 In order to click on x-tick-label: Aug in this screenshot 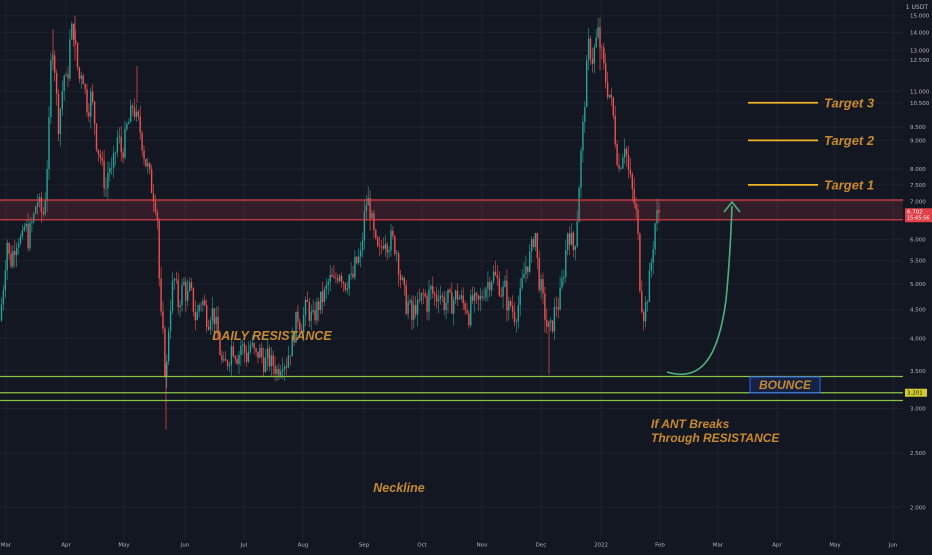, I will do `click(303, 546)`.